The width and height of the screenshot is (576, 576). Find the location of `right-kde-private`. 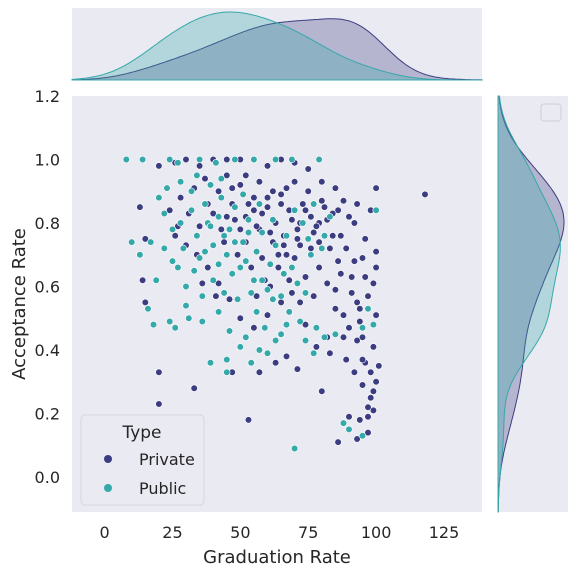

right-kde-private is located at coordinates (531, 304).